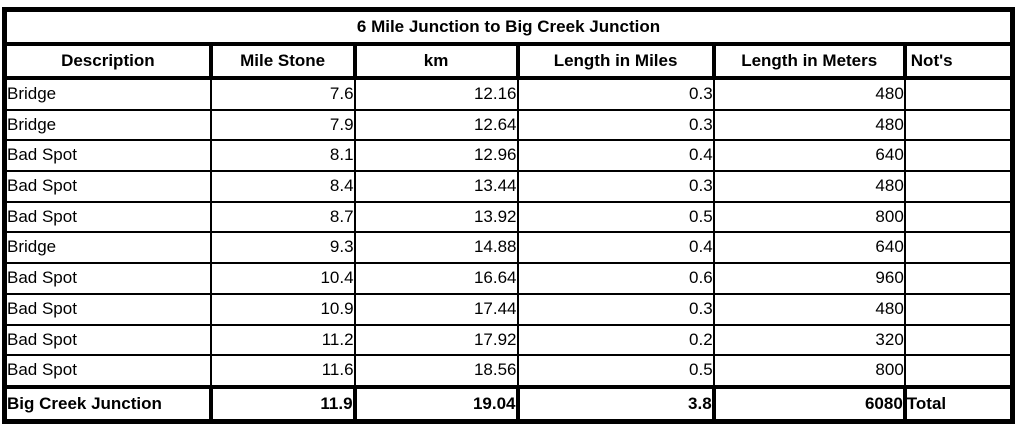 This screenshot has height=432, width=1021. Describe the element at coordinates (282, 94) in the screenshot. I see `cell-mile-stone: 7.6` at that location.